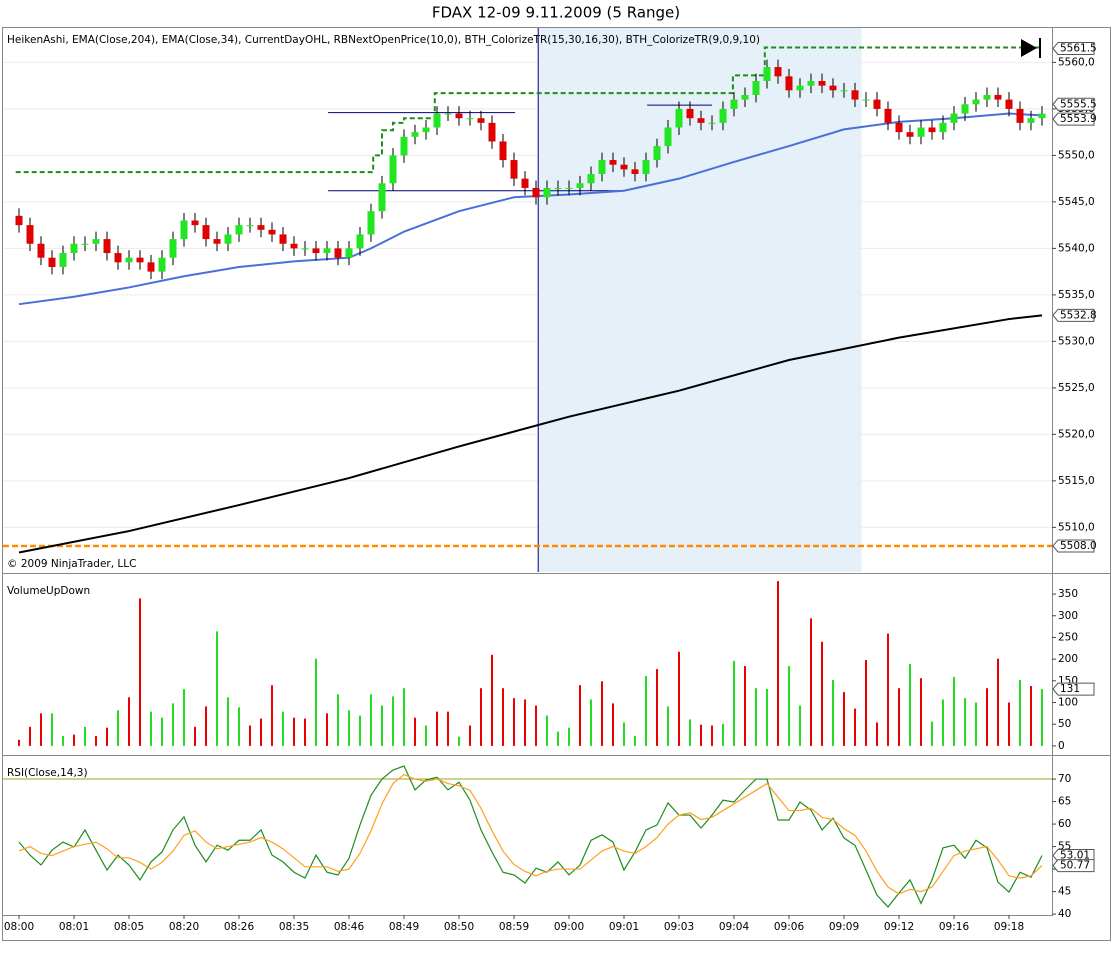  What do you see at coordinates (1068, 659) in the screenshot?
I see `y-tick-label: 200` at bounding box center [1068, 659].